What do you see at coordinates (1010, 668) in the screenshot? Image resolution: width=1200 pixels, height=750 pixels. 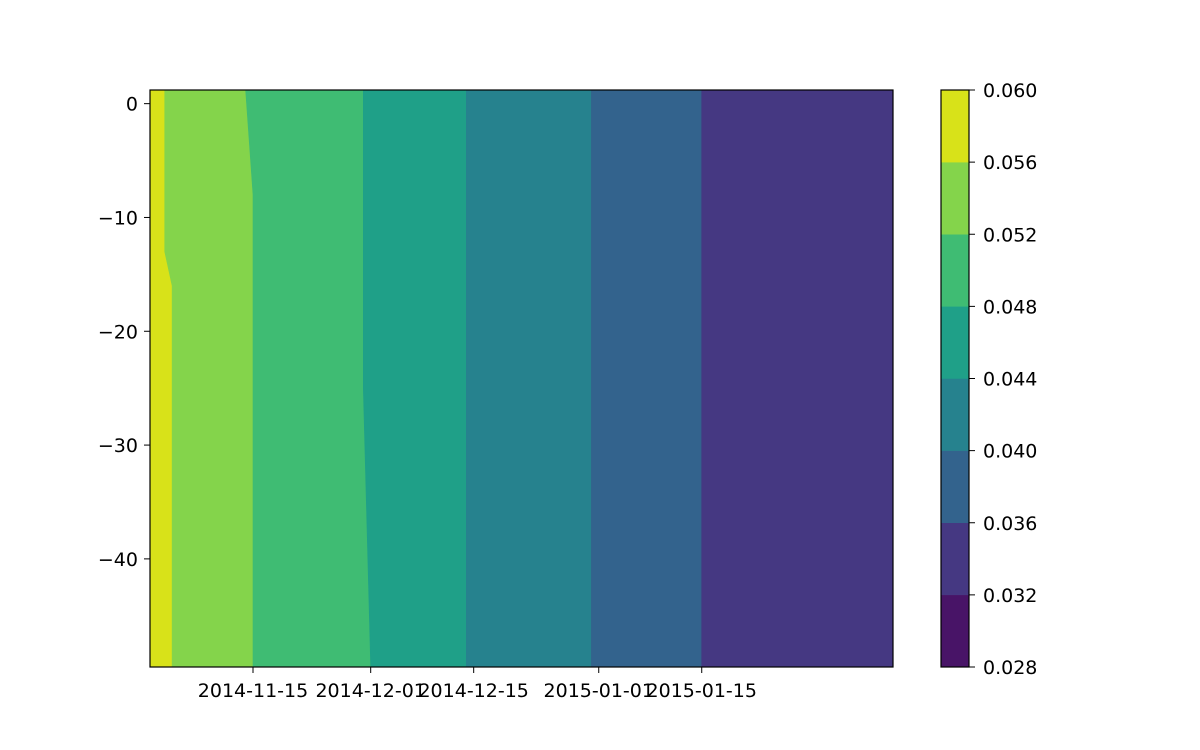 I see `colorbar-tick-label: 0.028` at bounding box center [1010, 668].